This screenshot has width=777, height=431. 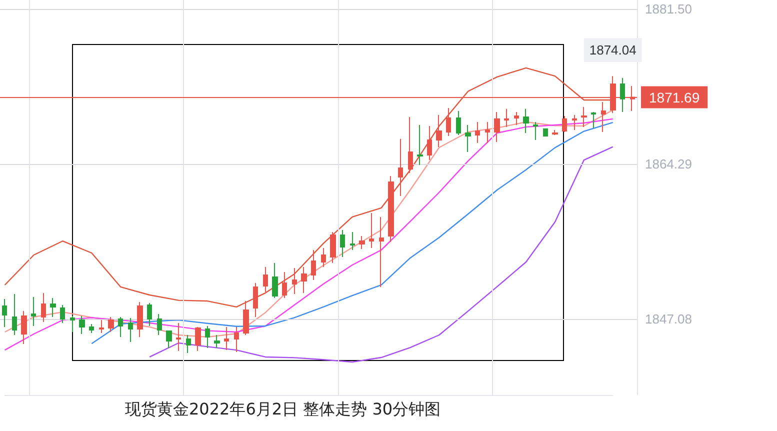 What do you see at coordinates (612, 50) in the screenshot?
I see `annotation: 1874.04` at bounding box center [612, 50].